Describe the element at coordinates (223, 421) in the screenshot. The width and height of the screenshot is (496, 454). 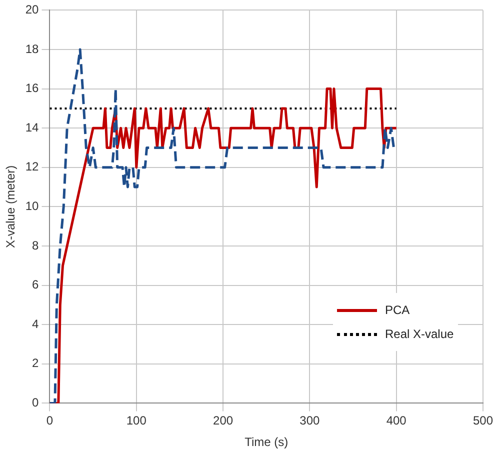
I see `x-tick-label: 200` at that location.